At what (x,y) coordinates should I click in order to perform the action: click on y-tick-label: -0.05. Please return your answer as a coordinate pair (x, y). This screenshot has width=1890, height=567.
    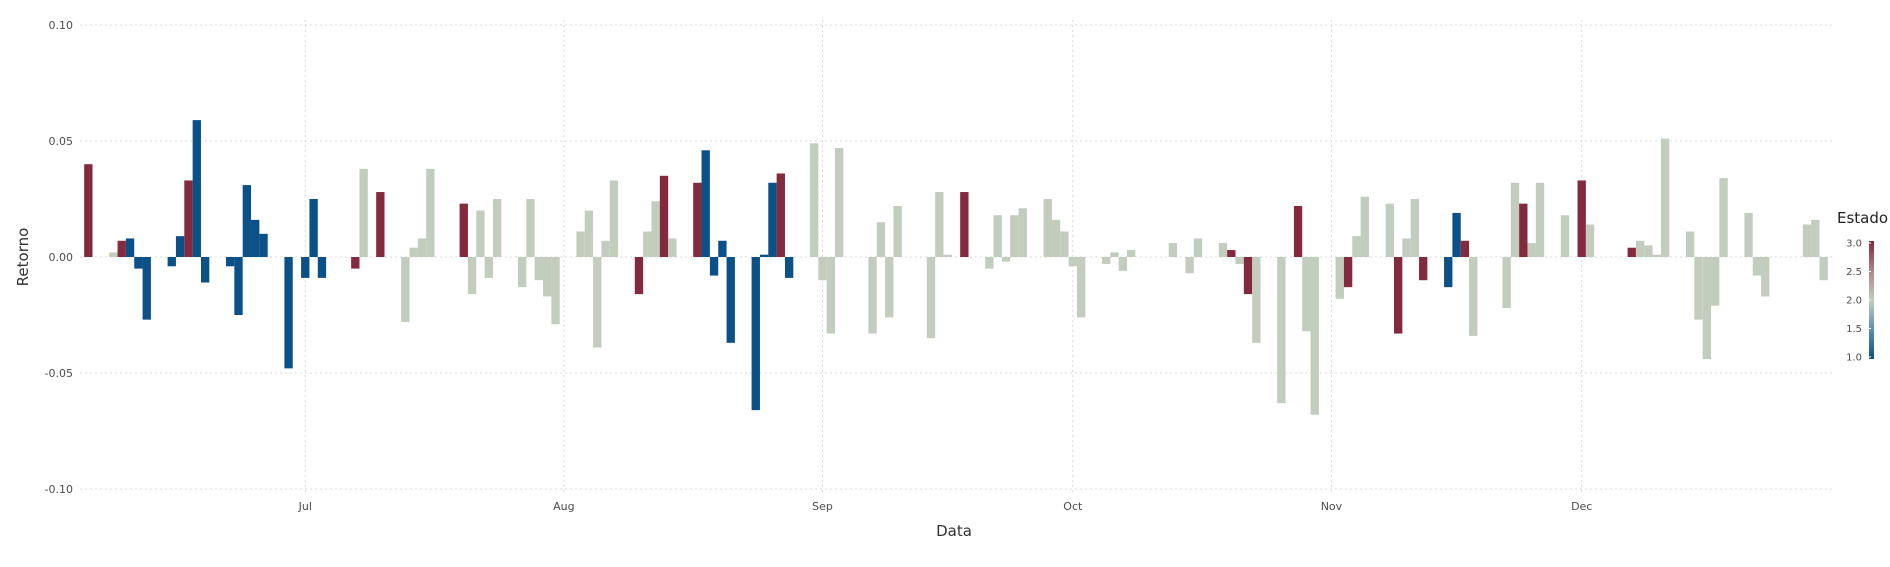
    Looking at the image, I should click on (59, 373).